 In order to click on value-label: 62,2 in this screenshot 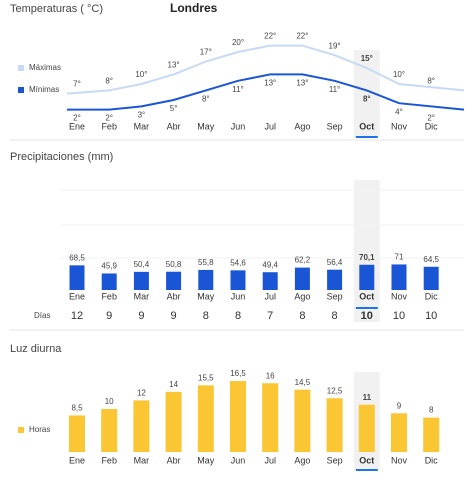, I will do `click(303, 260)`.